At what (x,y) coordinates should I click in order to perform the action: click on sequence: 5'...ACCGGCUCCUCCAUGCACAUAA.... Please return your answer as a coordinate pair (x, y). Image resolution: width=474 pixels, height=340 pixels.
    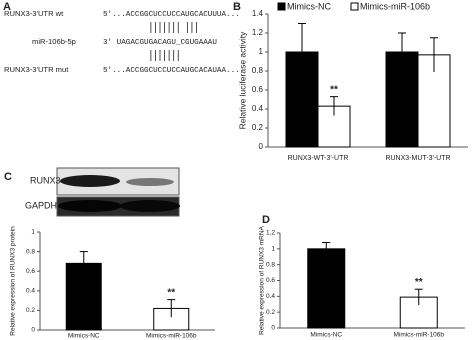
    Looking at the image, I should click on (171, 71).